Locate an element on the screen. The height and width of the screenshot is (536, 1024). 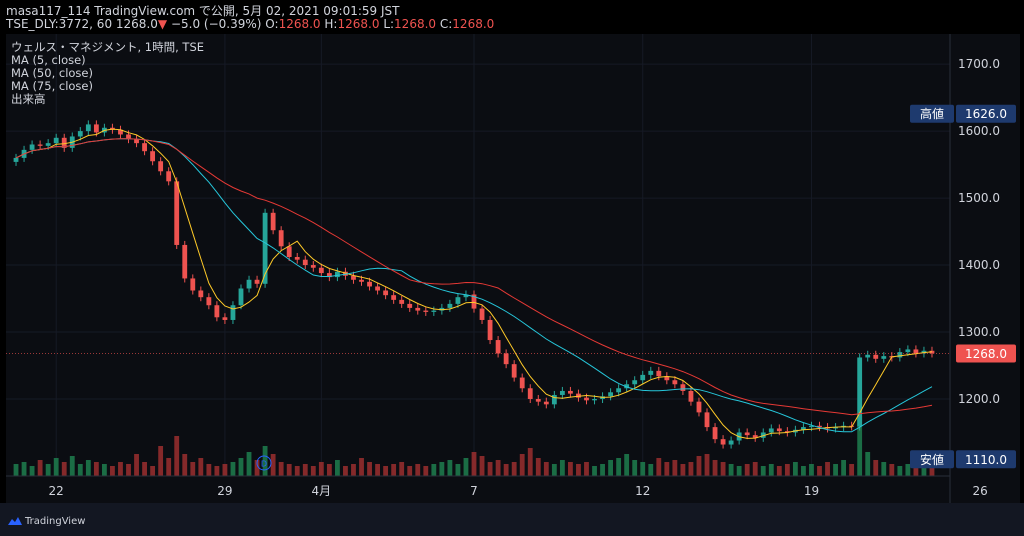
price-label-box is located at coordinates (986, 113).